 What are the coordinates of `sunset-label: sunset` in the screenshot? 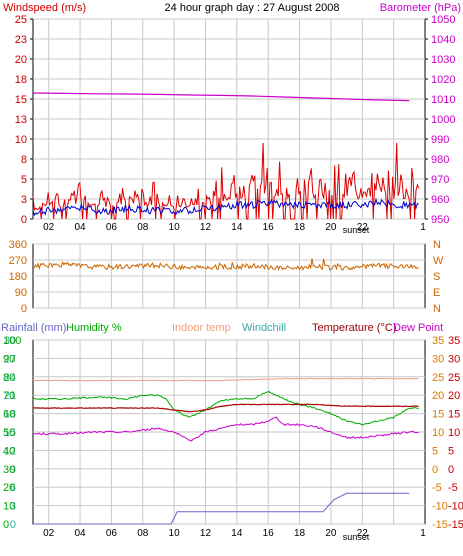 It's located at (356, 229).